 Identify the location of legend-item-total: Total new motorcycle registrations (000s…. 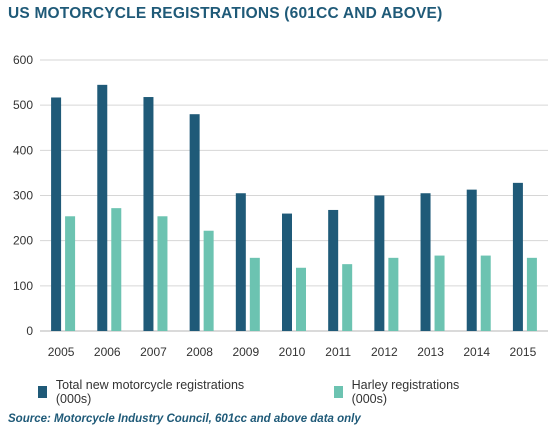
(159, 392).